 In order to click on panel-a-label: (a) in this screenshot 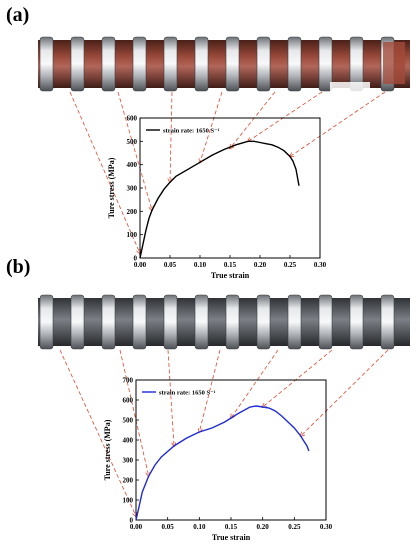, I will do `click(18, 15)`.